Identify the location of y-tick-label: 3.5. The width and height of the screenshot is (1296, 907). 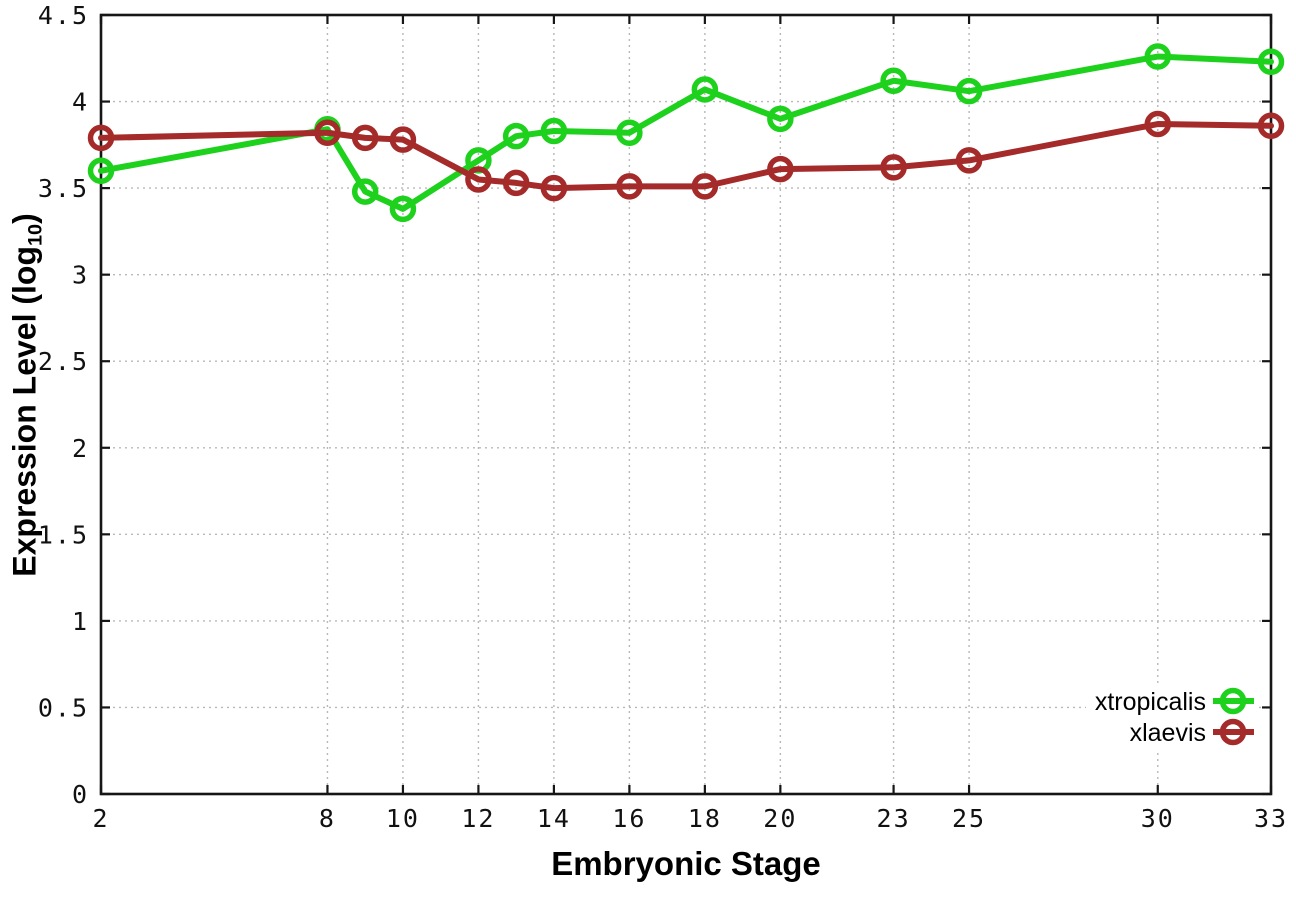
(63, 188).